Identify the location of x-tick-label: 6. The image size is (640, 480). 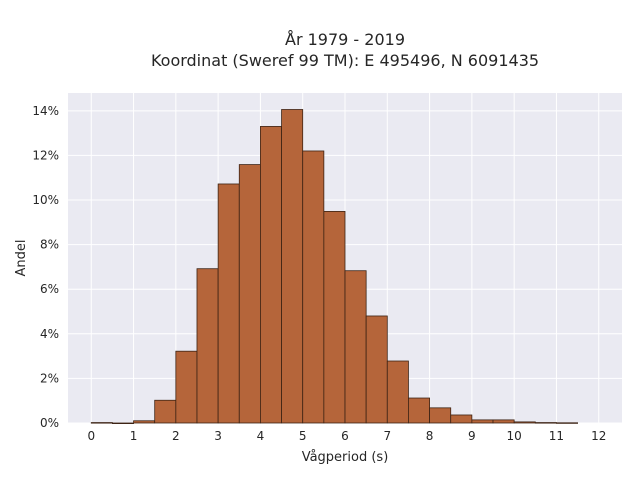
(345, 436).